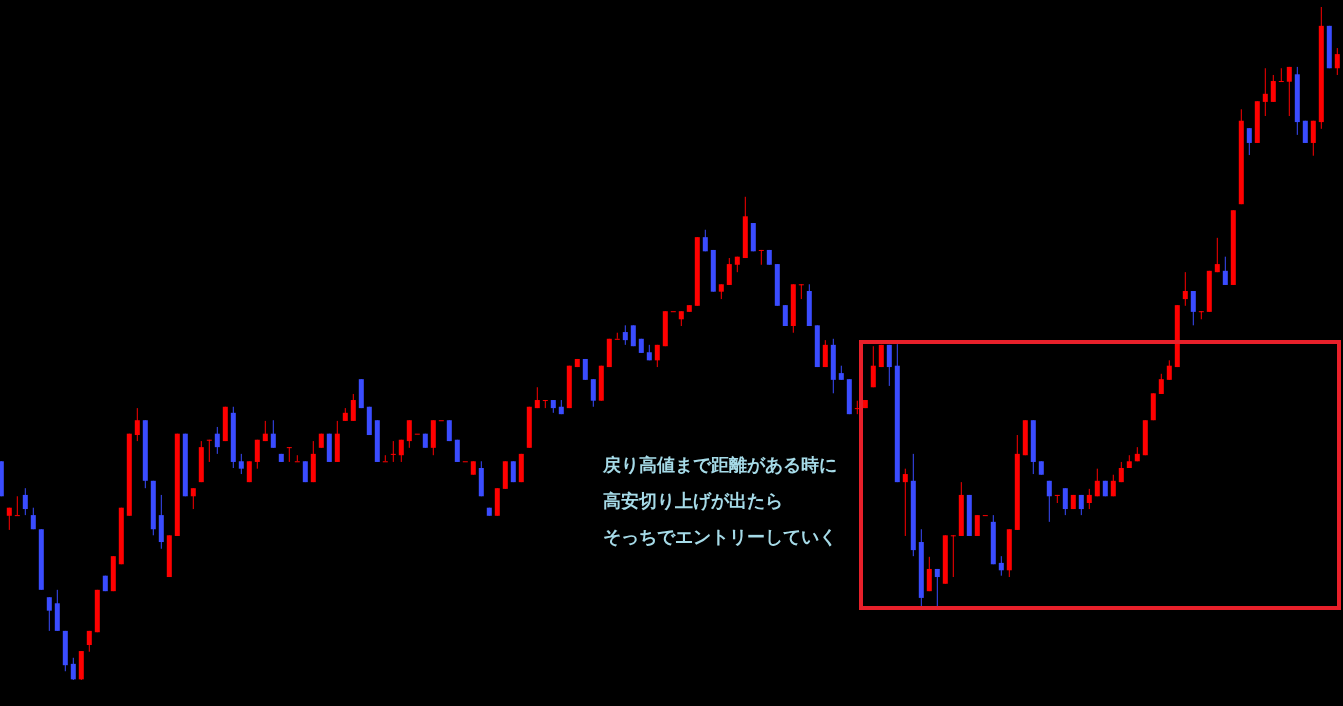  Describe the element at coordinates (719, 464) in the screenshot. I see `annotation: 戻り高値まで距離がある時に` at that location.